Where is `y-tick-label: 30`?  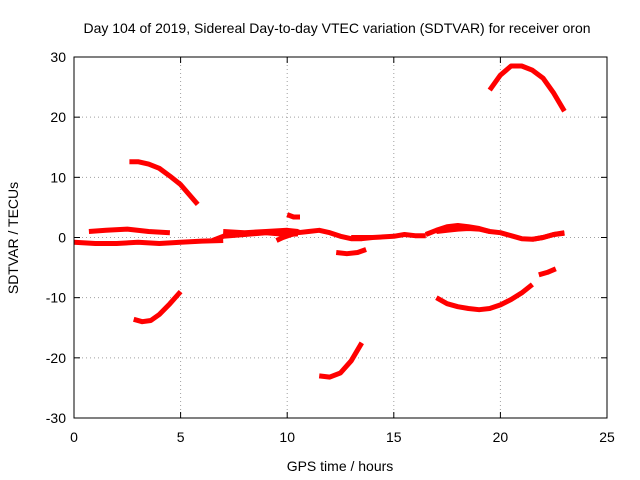
y-tick-label: 30 is located at coordinates (58, 57).